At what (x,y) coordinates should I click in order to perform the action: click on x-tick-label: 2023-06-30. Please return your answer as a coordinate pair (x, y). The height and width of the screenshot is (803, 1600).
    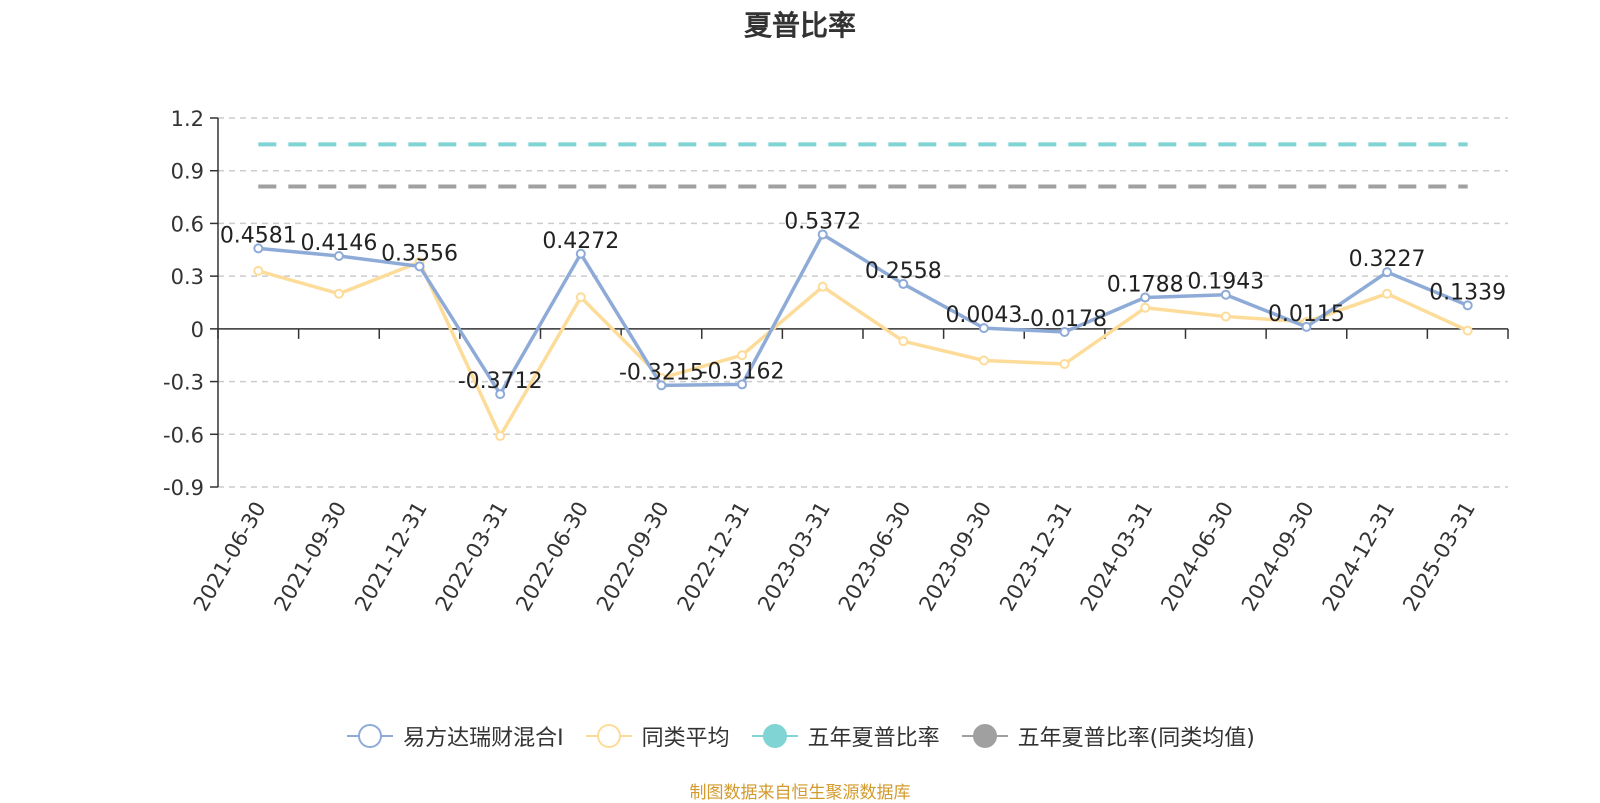
    Looking at the image, I should click on (875, 557).